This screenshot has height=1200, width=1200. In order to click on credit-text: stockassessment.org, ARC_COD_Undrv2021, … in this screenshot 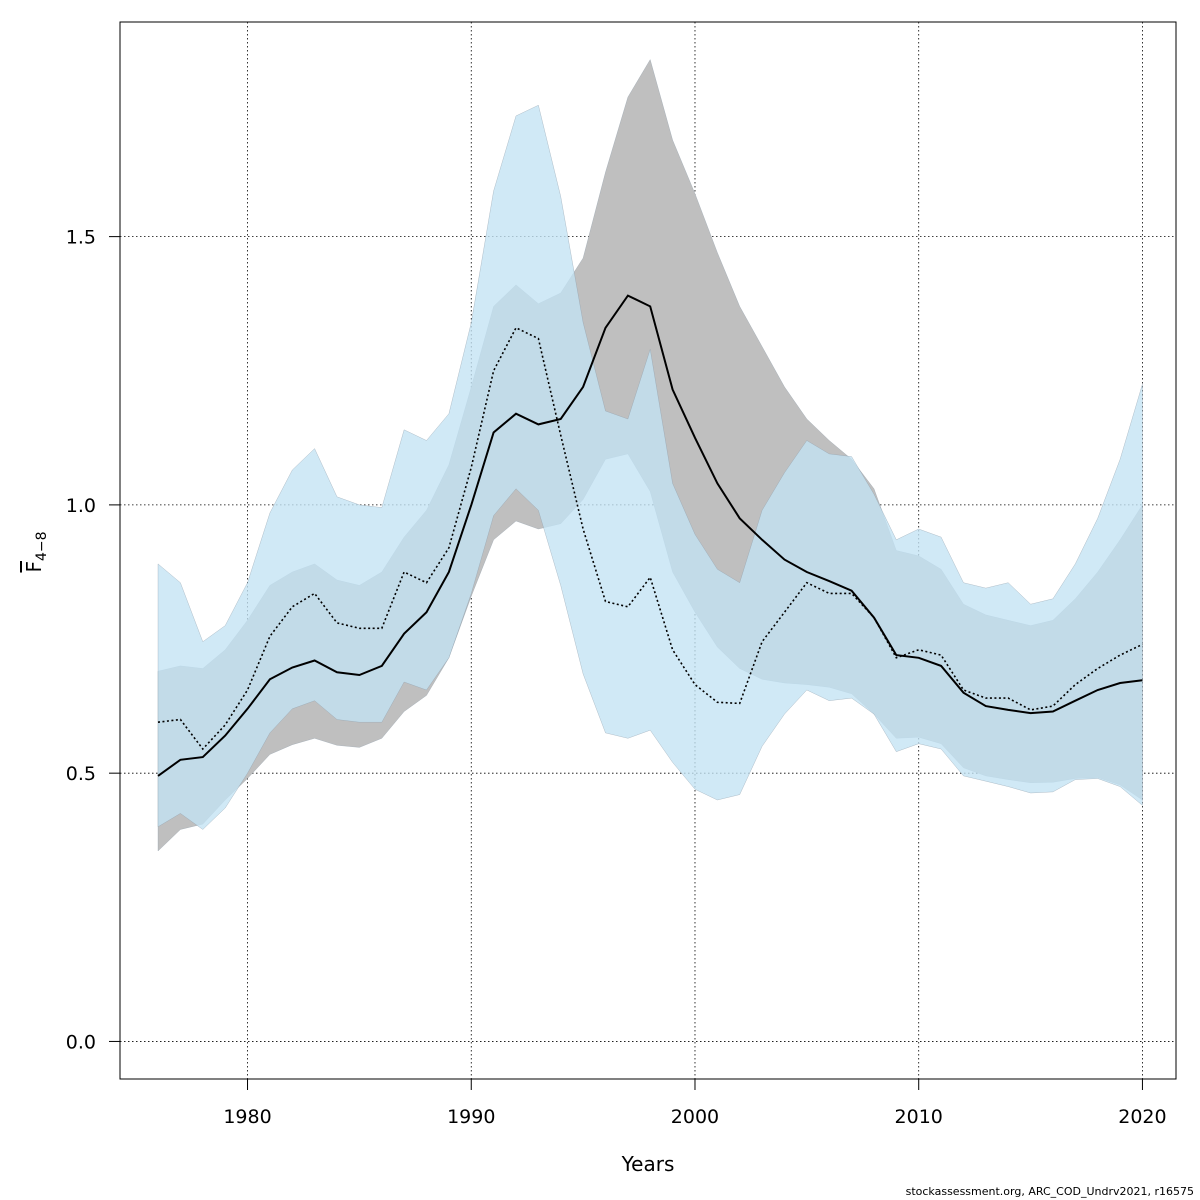, I will do `click(1049, 1191)`.